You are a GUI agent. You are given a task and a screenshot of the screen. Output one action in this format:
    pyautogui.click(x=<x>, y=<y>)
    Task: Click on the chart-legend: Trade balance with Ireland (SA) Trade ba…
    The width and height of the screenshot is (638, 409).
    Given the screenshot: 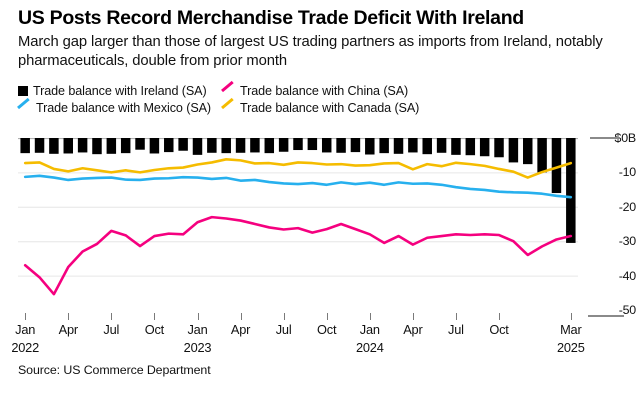 What is the action you would take?
    pyautogui.click(x=317, y=98)
    